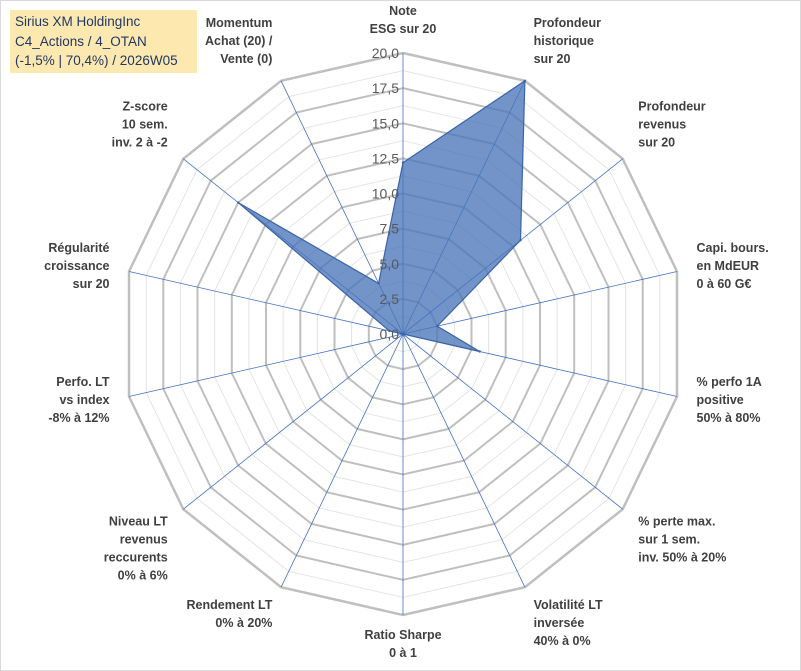 This screenshot has height=671, width=801. Describe the element at coordinates (403, 29) in the screenshot. I see `category-label-line: ESG sur 20` at that location.